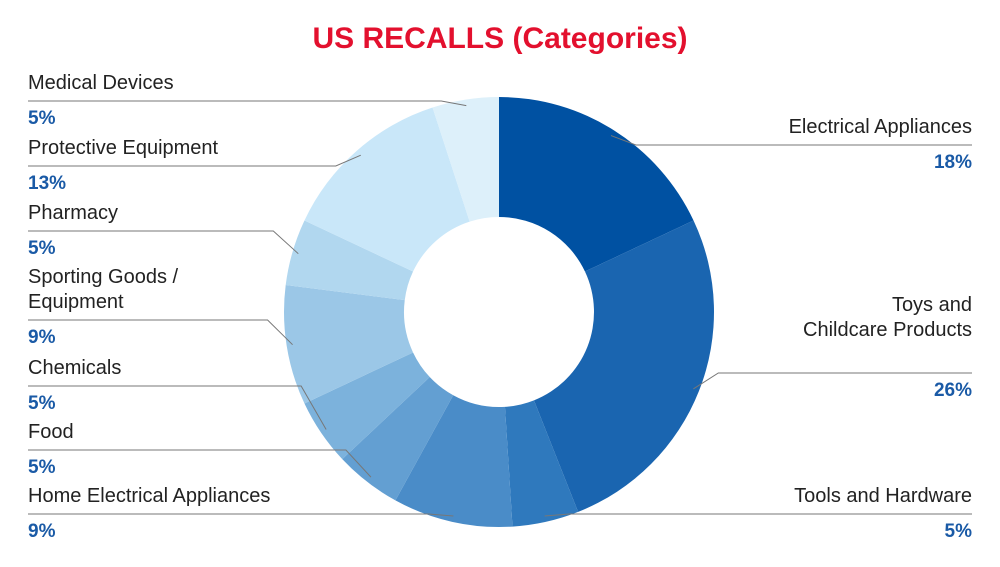 This screenshot has height=567, width=1000. I want to click on legend-label: Chemicals, so click(75, 368).